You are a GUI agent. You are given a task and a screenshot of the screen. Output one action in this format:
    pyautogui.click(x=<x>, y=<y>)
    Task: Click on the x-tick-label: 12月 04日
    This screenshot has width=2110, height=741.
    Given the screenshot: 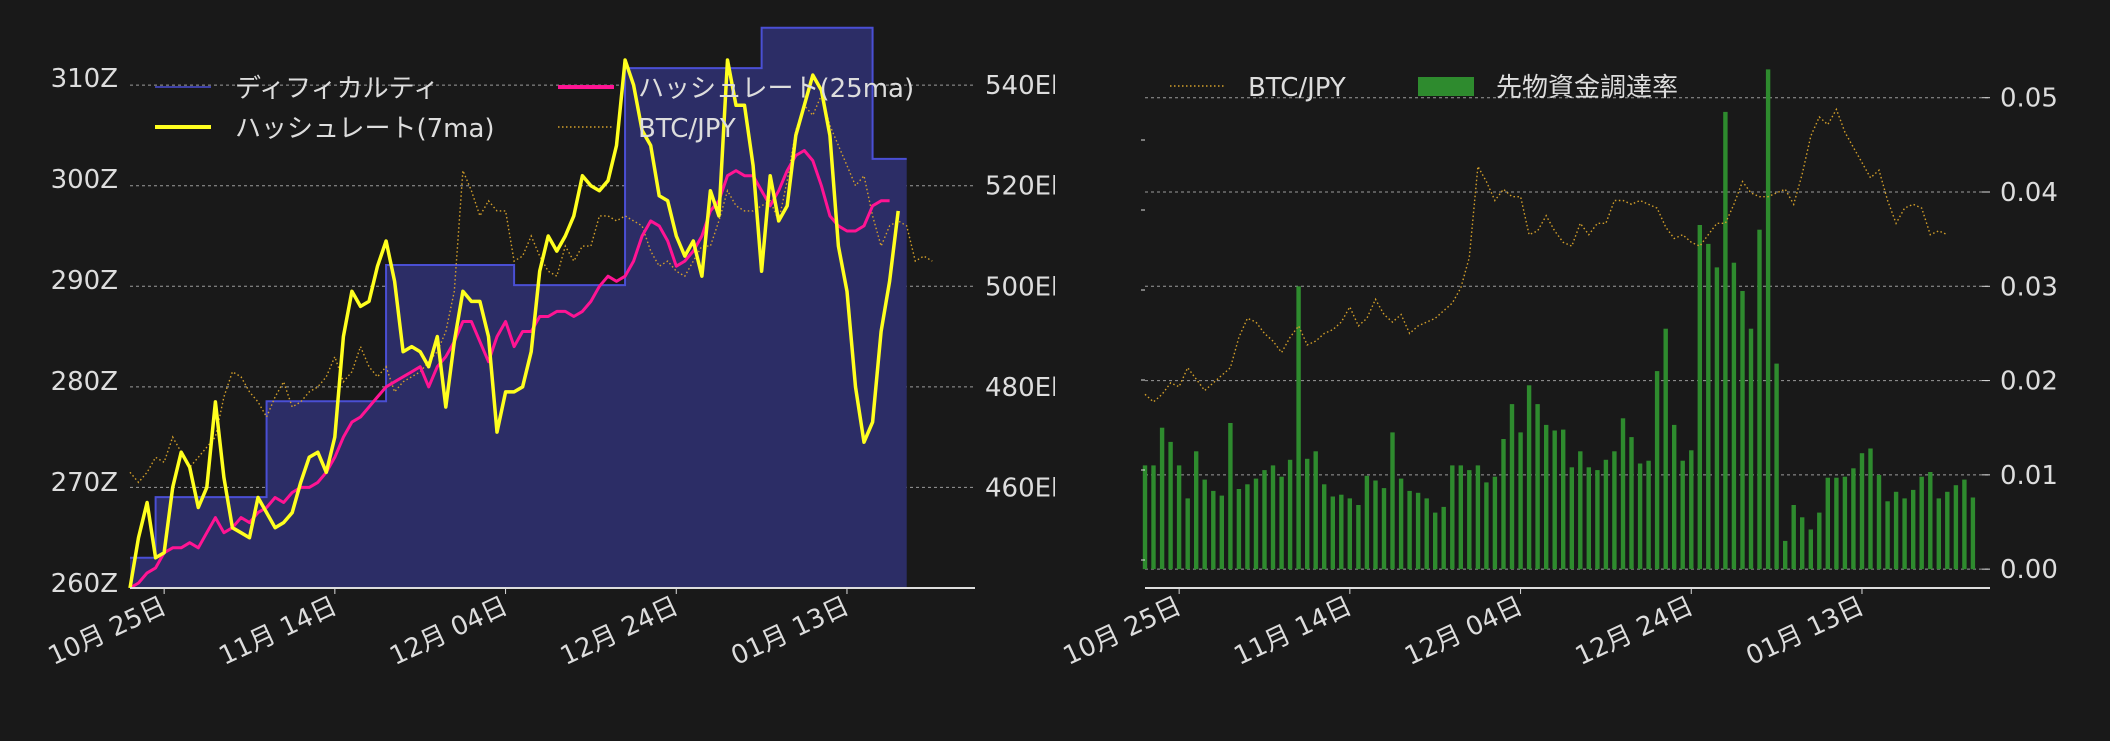 What is the action you would take?
    pyautogui.click(x=1463, y=631)
    